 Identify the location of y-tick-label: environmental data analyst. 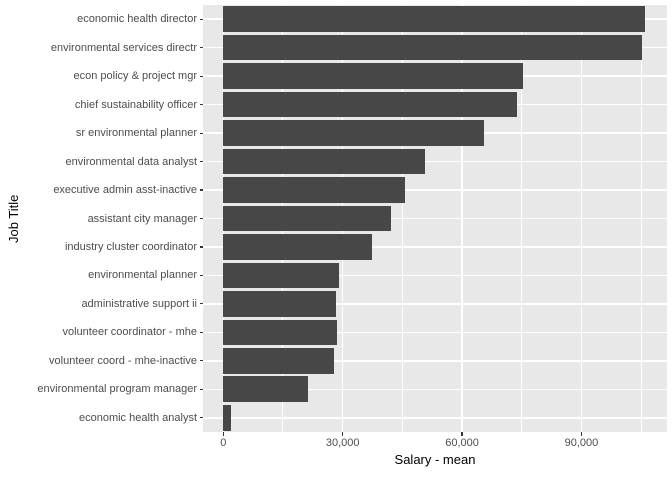
(131, 161).